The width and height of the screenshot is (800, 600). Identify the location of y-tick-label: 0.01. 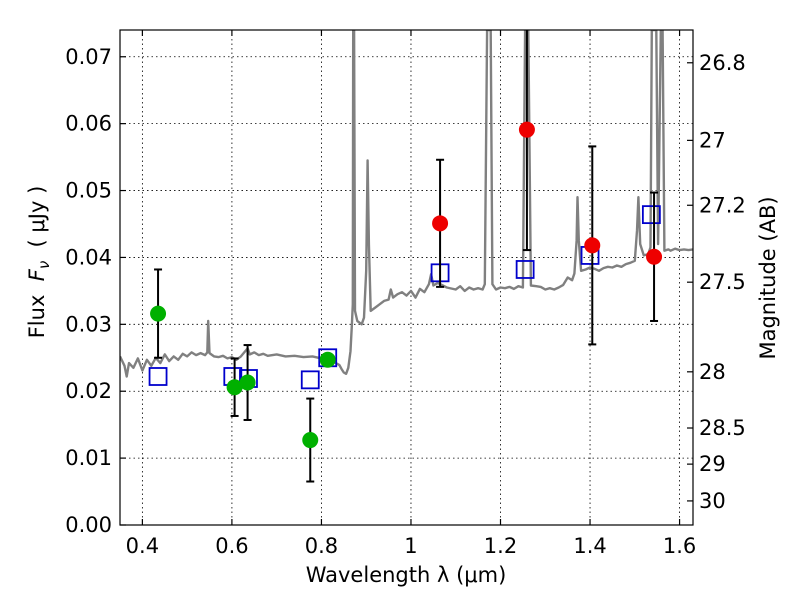
(88, 458).